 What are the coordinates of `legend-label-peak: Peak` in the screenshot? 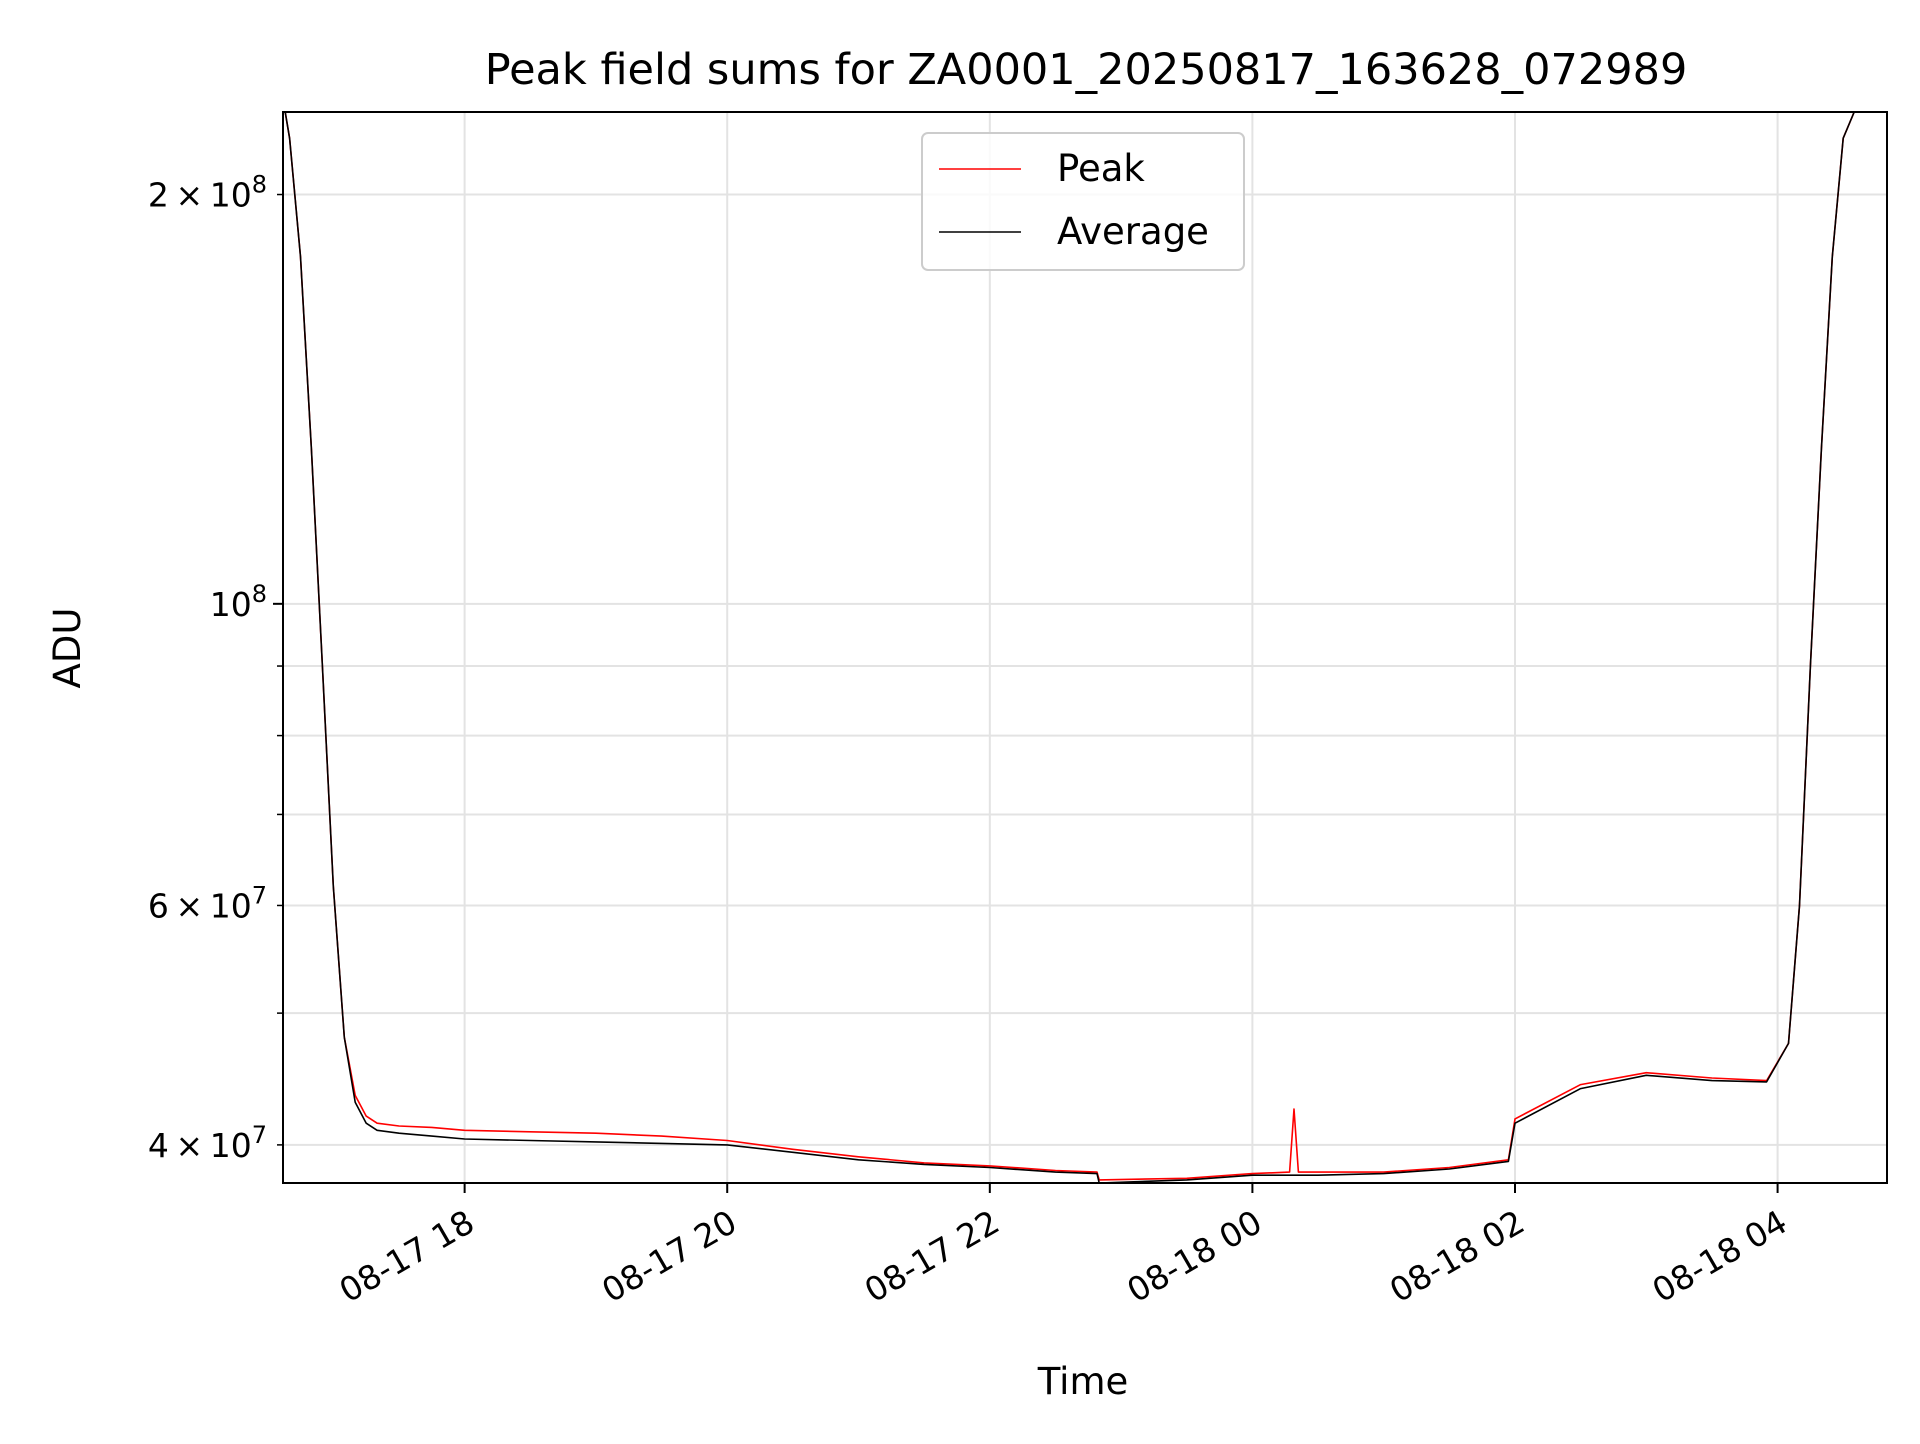 It's located at (1101, 168).